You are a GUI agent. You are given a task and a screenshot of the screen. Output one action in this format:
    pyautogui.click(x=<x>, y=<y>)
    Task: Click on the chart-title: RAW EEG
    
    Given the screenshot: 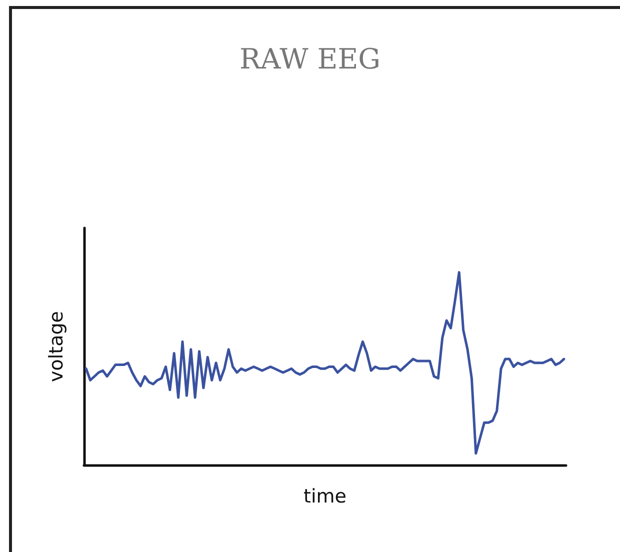 What is the action you would take?
    pyautogui.click(x=310, y=59)
    